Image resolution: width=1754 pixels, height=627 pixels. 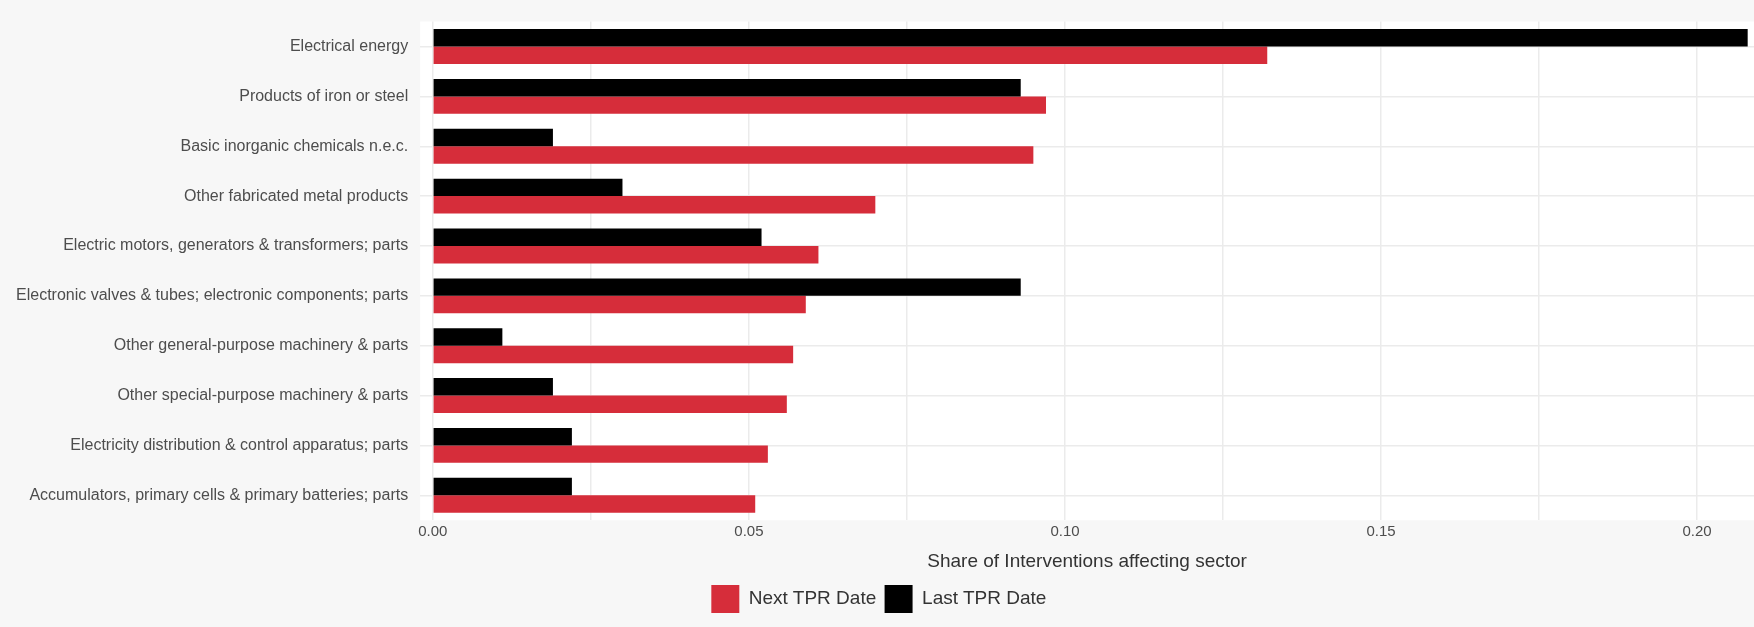 What do you see at coordinates (261, 345) in the screenshot?
I see `y-tick-label: Other general-purpose machinery & parts` at bounding box center [261, 345].